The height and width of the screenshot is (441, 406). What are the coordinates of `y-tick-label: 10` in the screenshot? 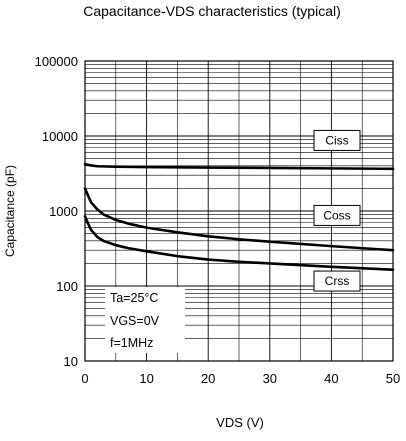 It's located at (71, 361).